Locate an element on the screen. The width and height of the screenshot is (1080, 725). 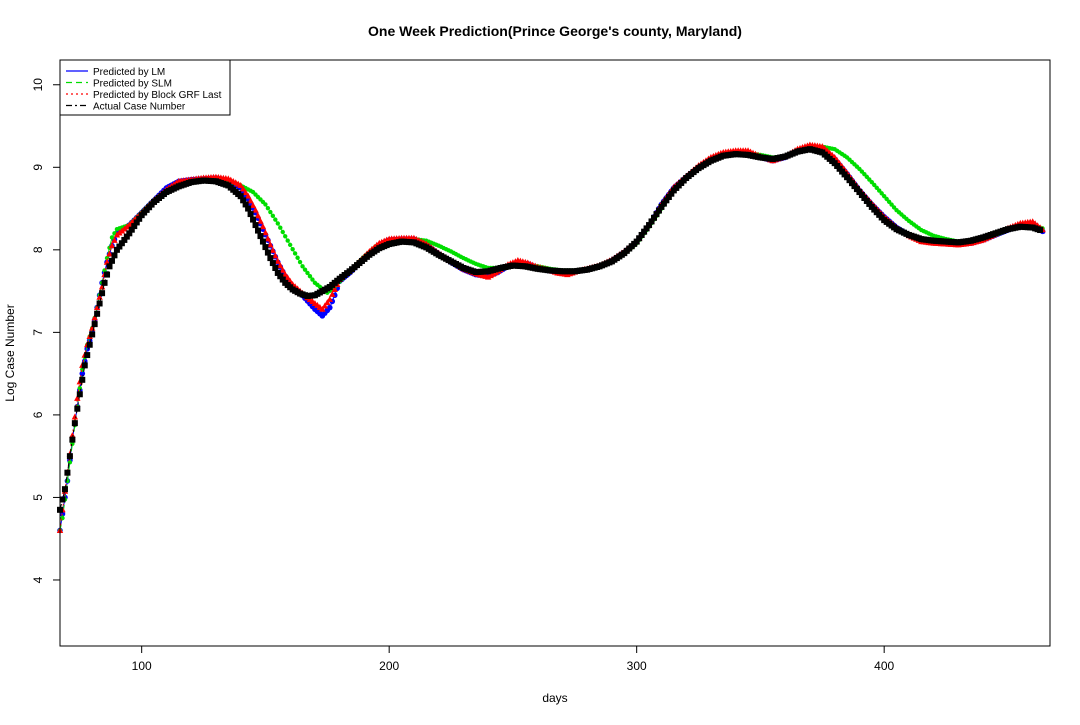
y-axis-label: Log Case Number is located at coordinates (10, 352).